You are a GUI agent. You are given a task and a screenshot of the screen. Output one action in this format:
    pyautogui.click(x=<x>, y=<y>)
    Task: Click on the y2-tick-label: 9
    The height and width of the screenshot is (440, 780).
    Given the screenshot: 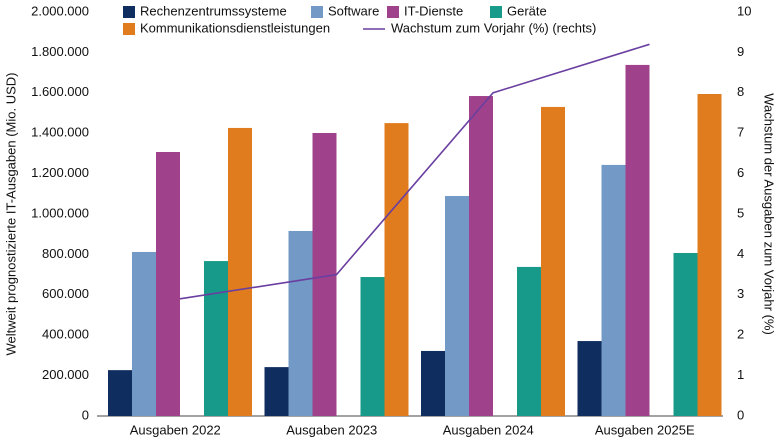 What is the action you would take?
    pyautogui.click(x=740, y=51)
    